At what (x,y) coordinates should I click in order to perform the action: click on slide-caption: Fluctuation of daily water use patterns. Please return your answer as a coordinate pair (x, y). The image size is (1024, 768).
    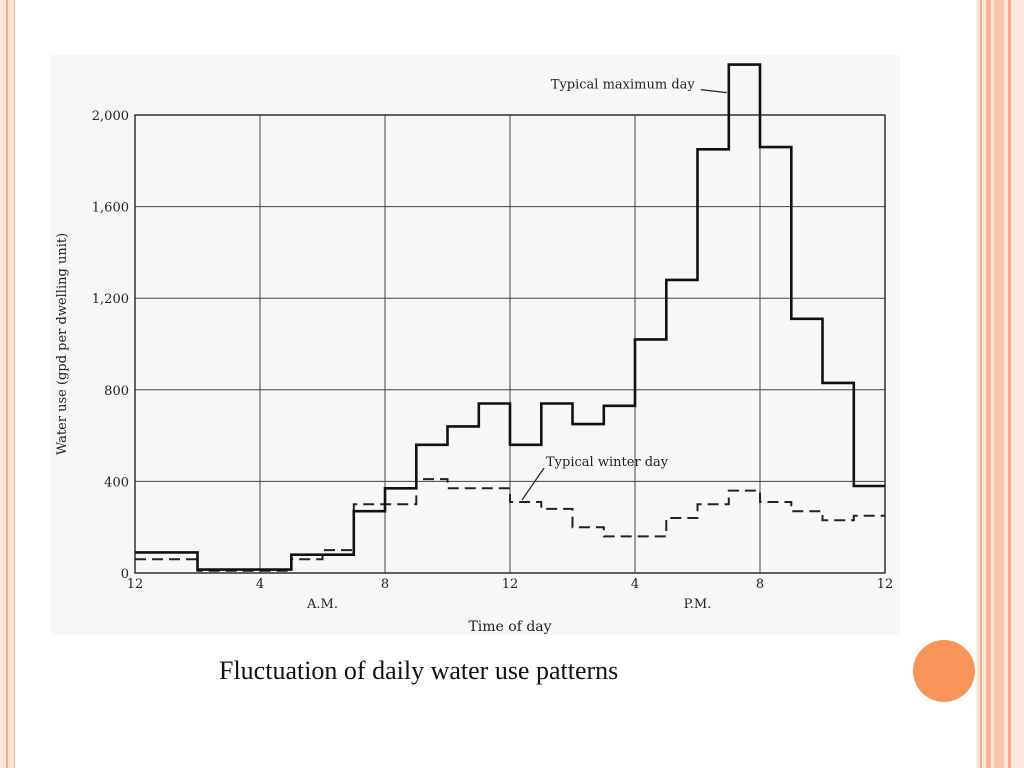
    Looking at the image, I should click on (419, 670).